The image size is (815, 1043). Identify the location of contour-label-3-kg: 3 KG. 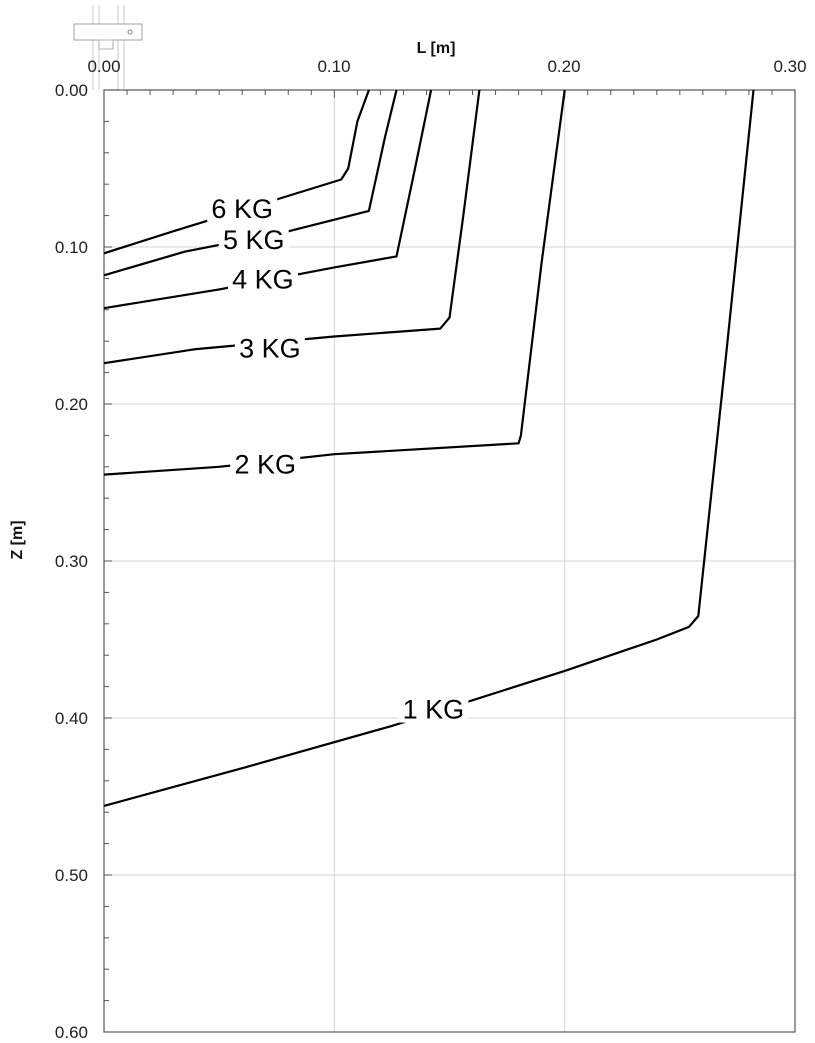
(270, 348).